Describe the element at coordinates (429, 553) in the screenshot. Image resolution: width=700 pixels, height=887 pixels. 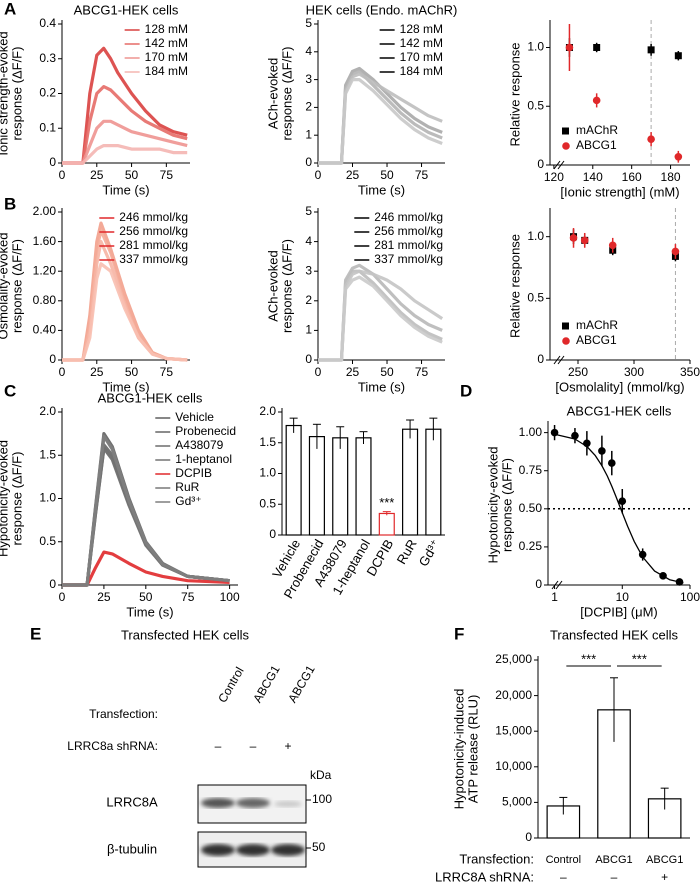
I see `x-tick-label: Gd³⁺` at that location.